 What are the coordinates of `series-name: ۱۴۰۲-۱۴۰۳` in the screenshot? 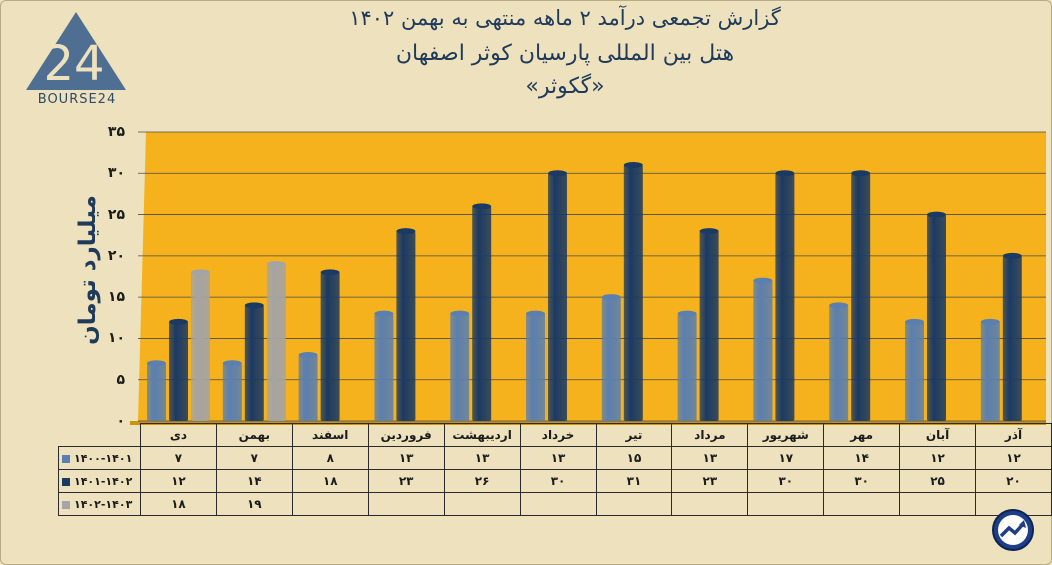 It's located at (103, 504).